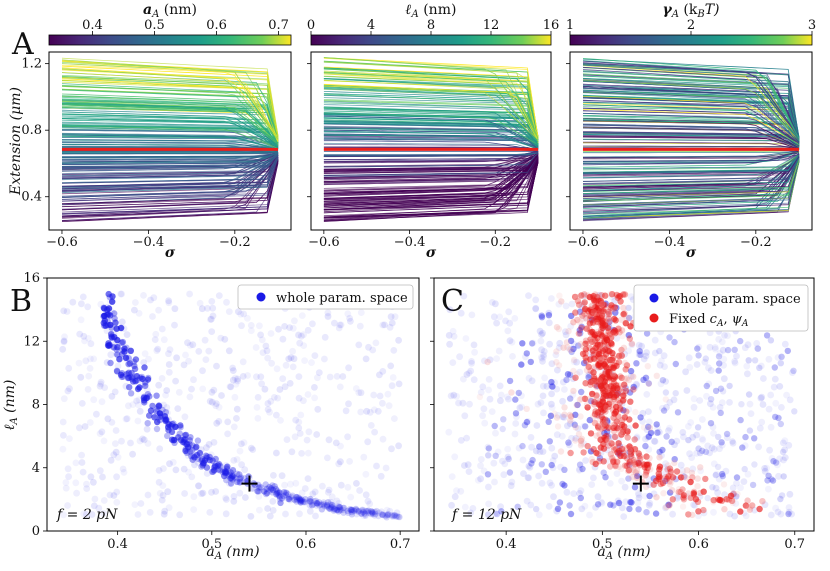  I want to click on plot-a2: −0.6 −0.4 −0.2, so click(429, 150).